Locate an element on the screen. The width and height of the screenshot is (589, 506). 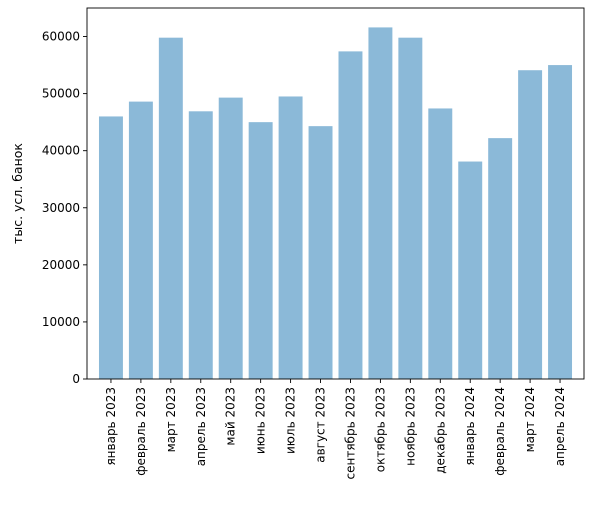
y-tick-label: 0 is located at coordinates (76, 379).